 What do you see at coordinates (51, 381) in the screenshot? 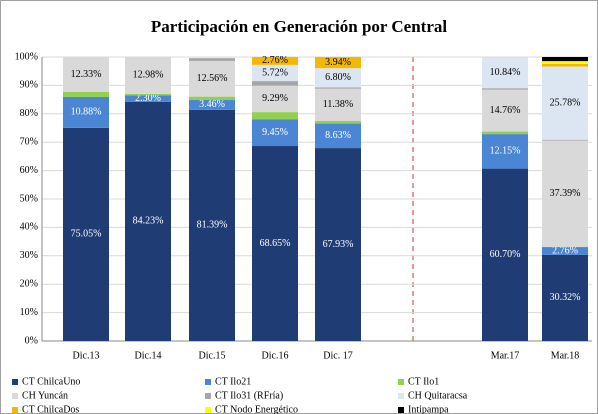
I see `legend-label: CT ChilcaUno` at bounding box center [51, 381].